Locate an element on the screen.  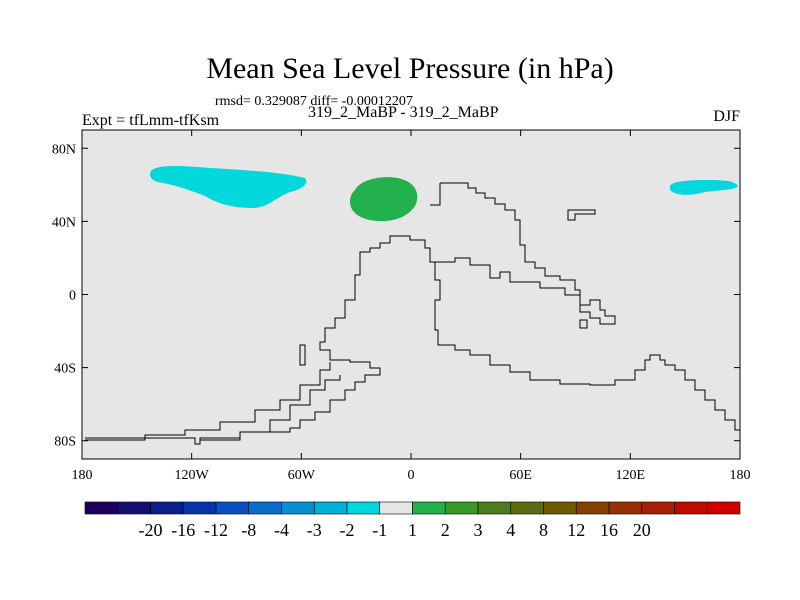
colorbar-label: -8 is located at coordinates (248, 530).